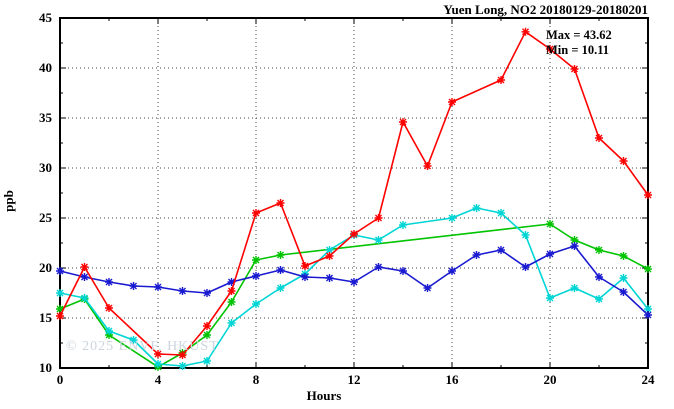 The width and height of the screenshot is (674, 409). Describe the element at coordinates (578, 50) in the screenshot. I see `min-value-label: Min = 10.11` at that location.